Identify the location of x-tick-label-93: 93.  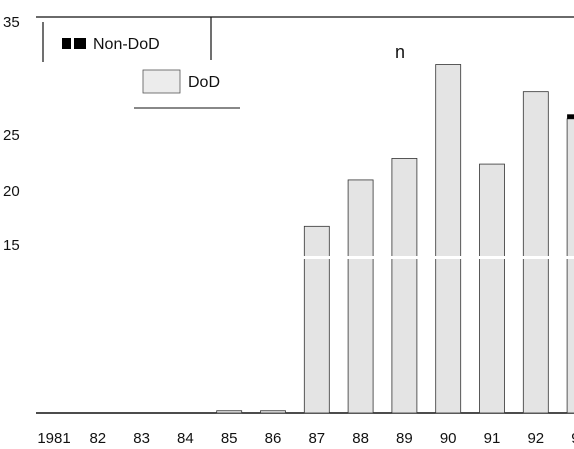
(572, 438).